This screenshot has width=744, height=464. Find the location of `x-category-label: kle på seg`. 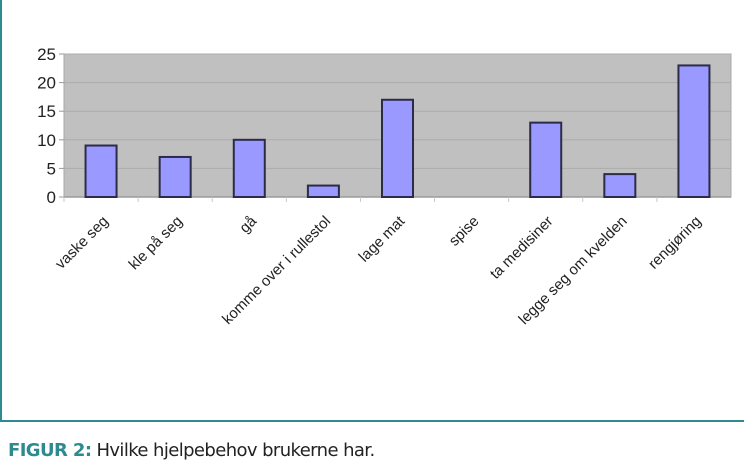

x-category-label: kle på seg is located at coordinates (156, 243).